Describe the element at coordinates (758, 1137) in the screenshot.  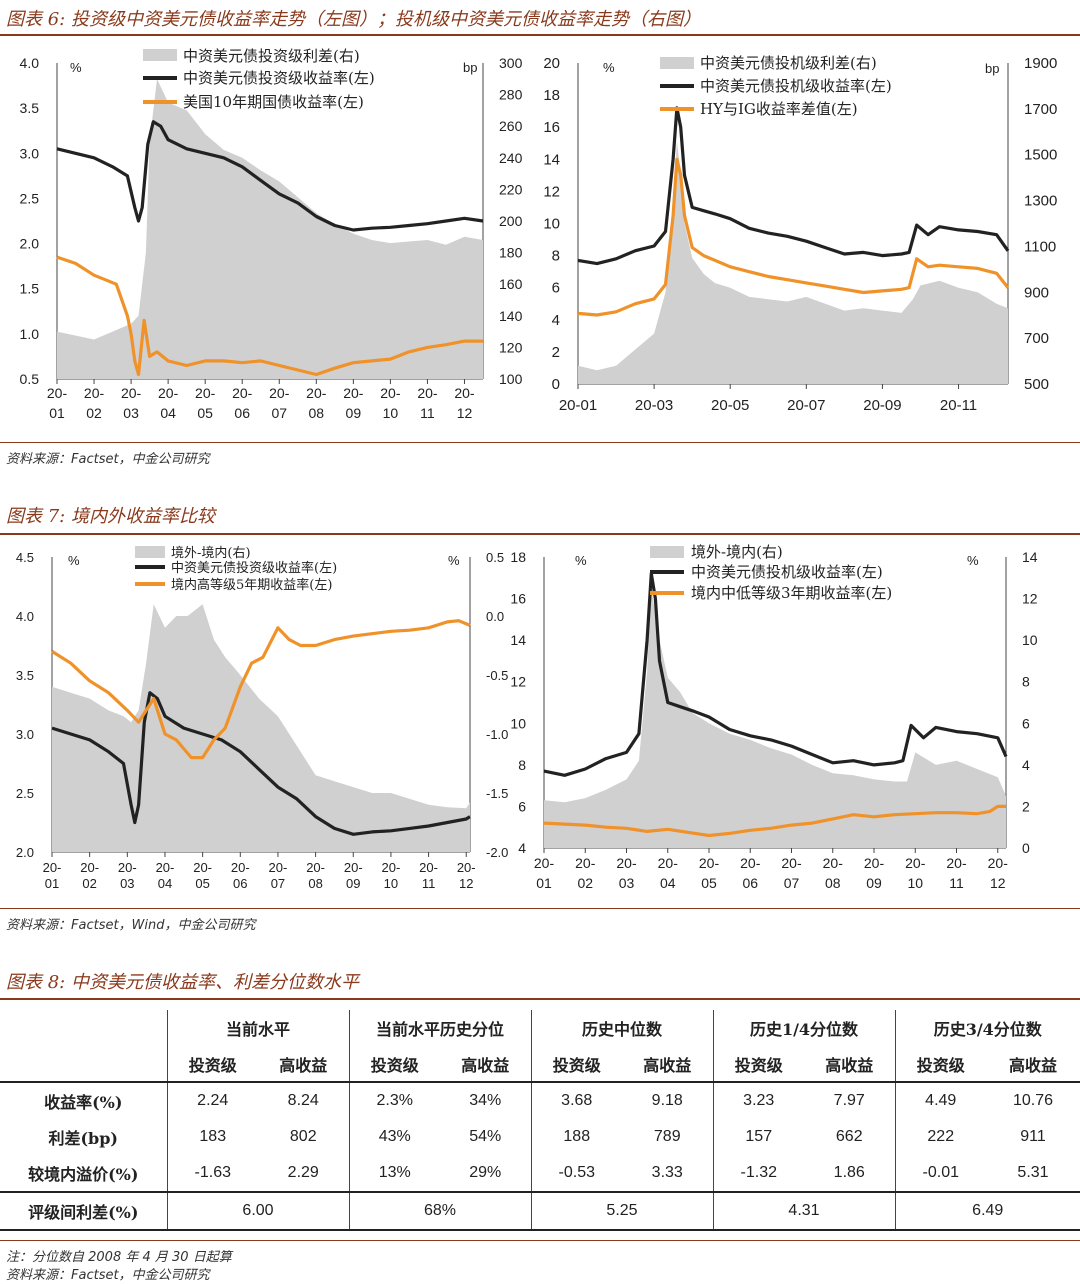
I see `table-cell: 157` at that location.